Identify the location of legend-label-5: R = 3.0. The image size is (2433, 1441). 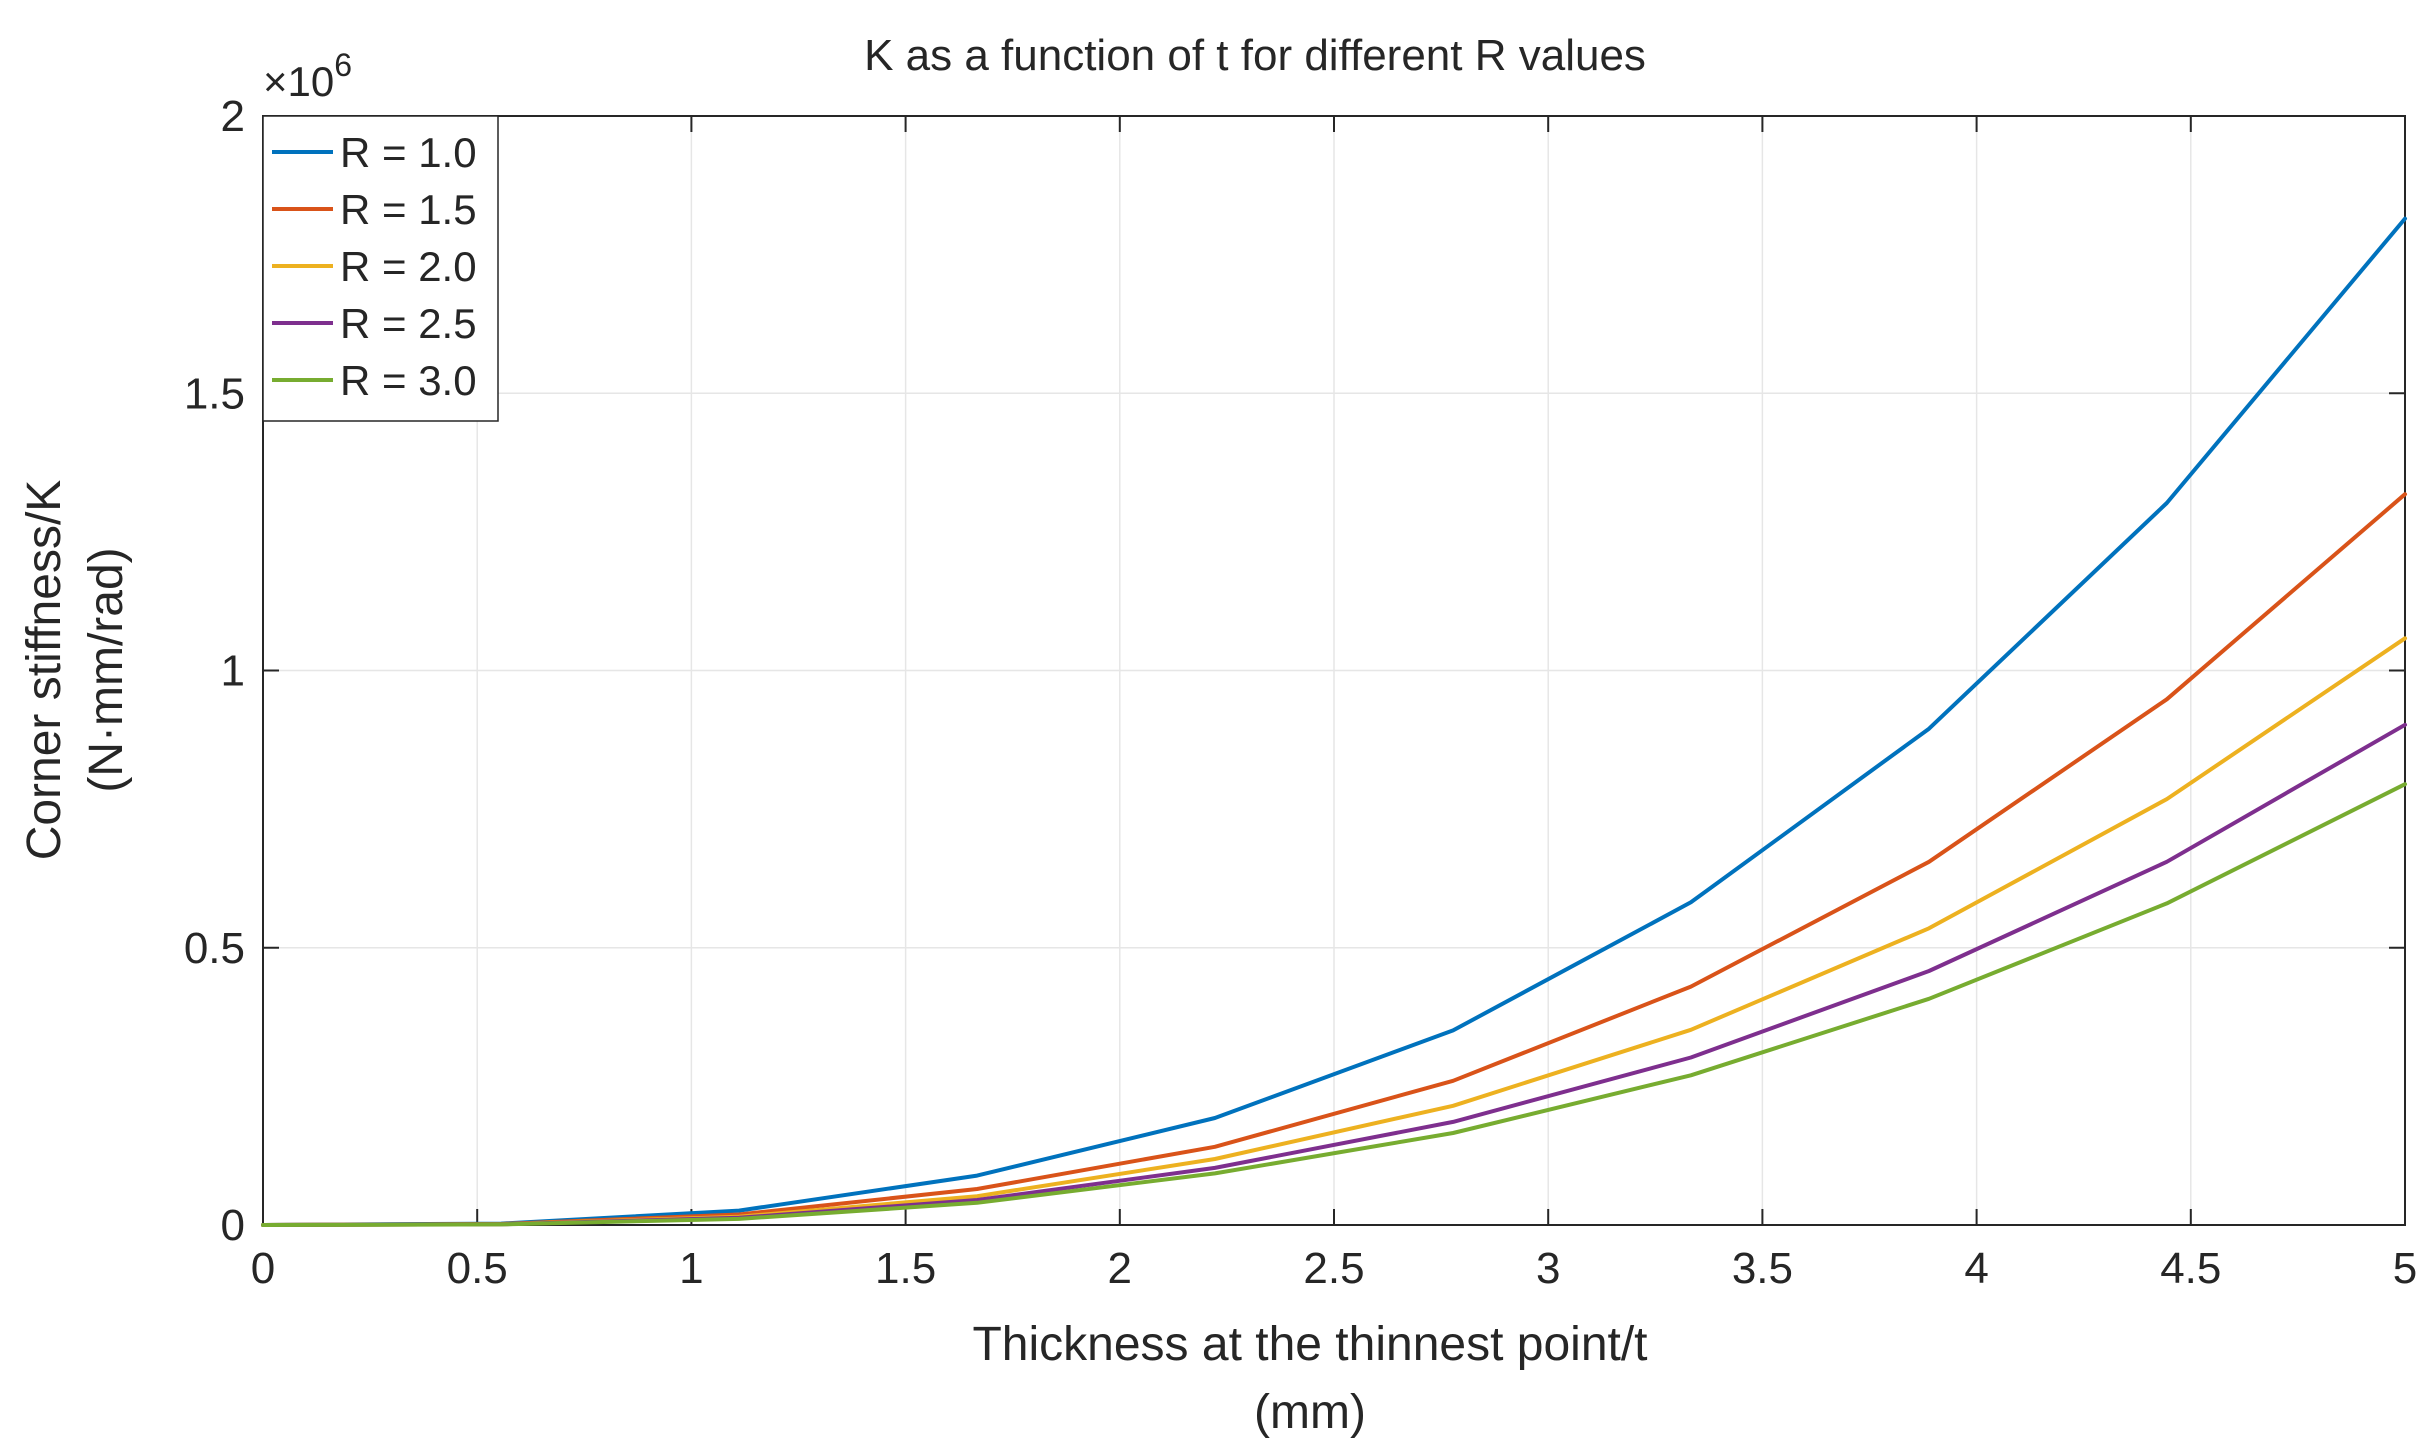
(408, 380).